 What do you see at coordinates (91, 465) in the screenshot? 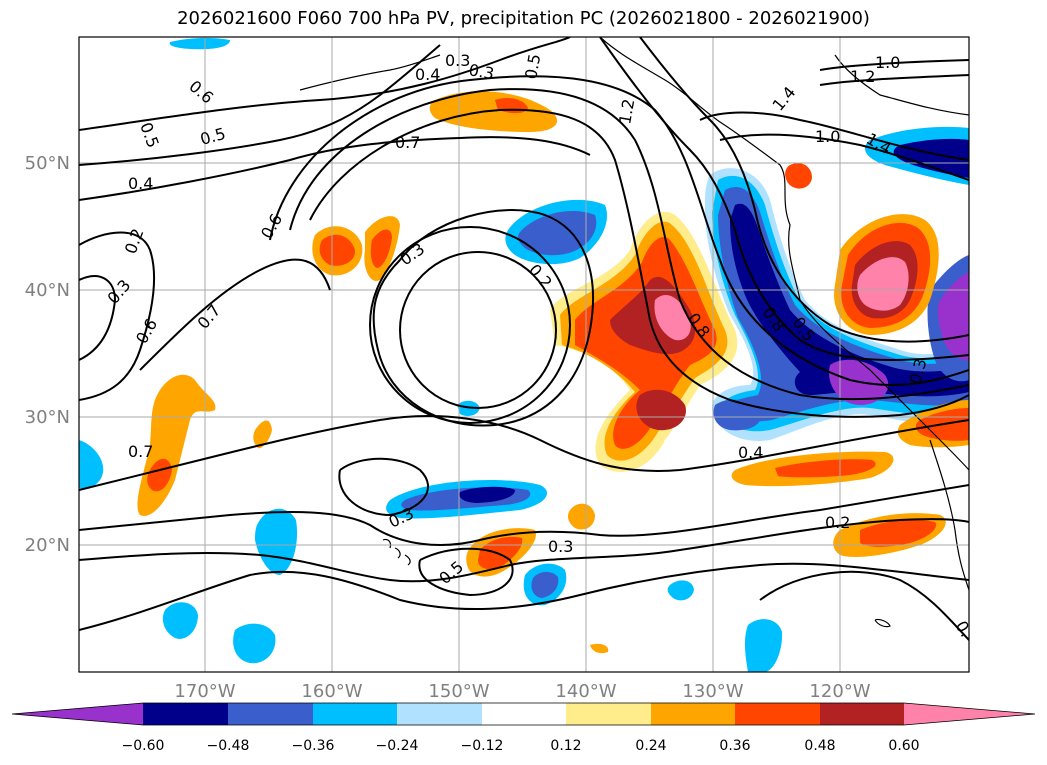
I see `precip-zone-west-edge-cyan` at bounding box center [91, 465].